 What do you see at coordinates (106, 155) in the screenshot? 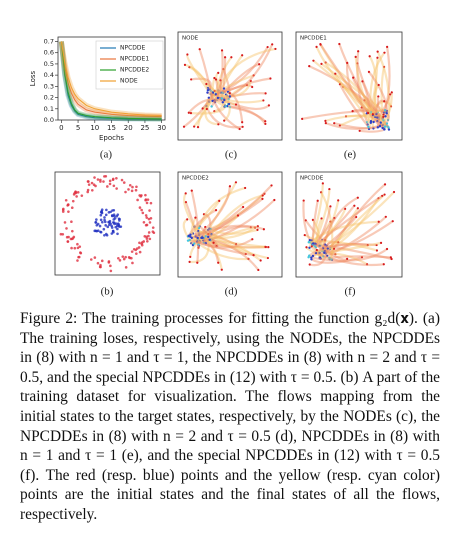
I see `panel-label: (a)` at bounding box center [106, 155].